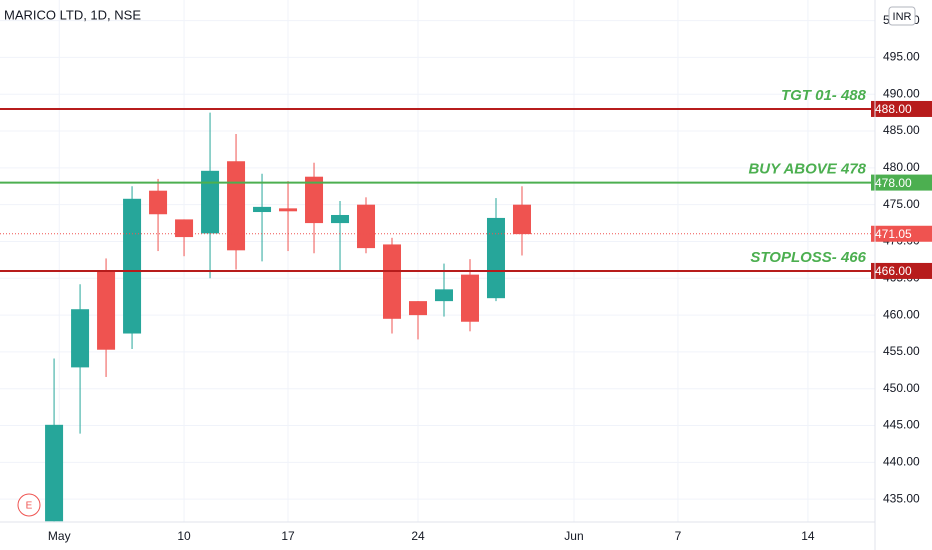 This screenshot has width=932, height=550. I want to click on price-tag-label: 466.00, so click(893, 271).